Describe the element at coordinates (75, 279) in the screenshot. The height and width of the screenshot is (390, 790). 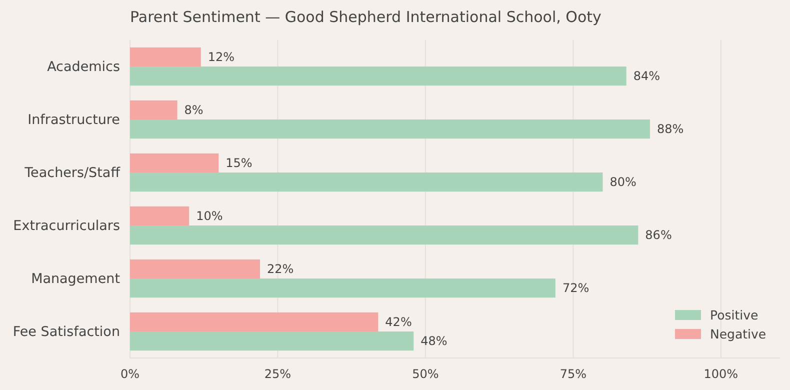
I see `y-tick-label: Management` at that location.